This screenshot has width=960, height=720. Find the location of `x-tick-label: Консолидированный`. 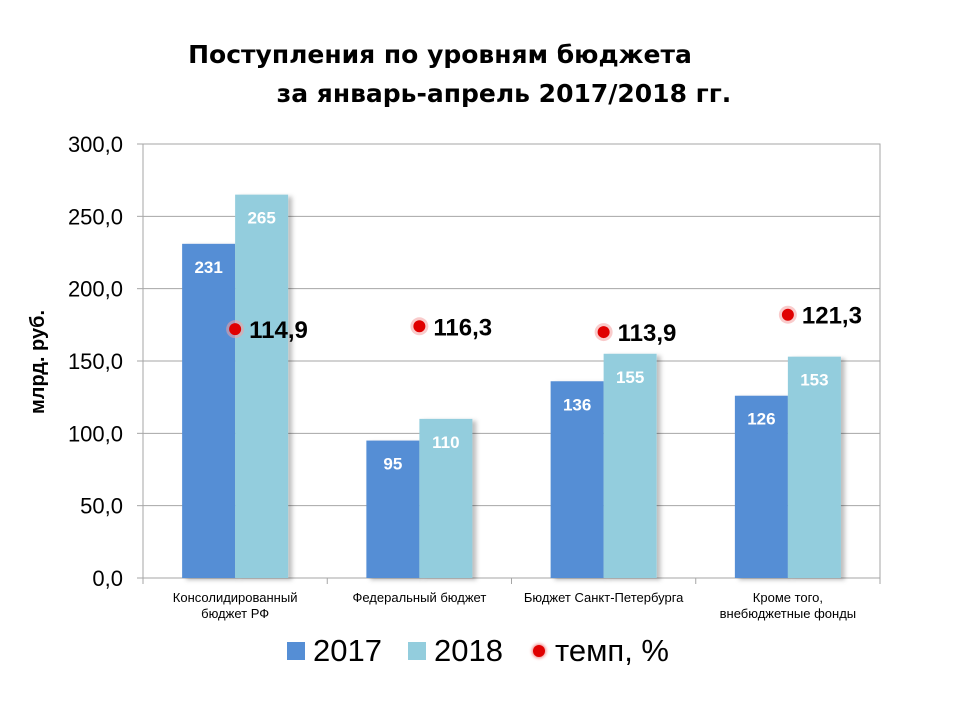

x-tick-label: Консолидированный is located at coordinates (235, 597).